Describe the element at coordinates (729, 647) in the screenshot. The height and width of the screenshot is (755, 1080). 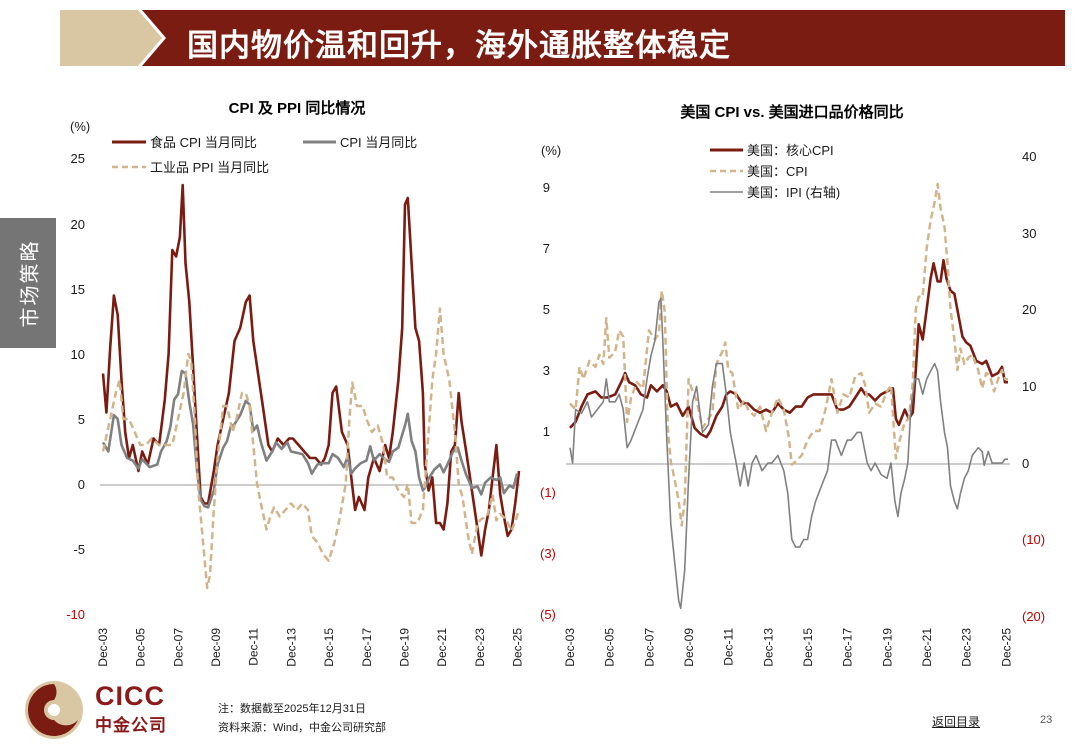
I see `chart-2-xtick-4: Dec-11` at that location.